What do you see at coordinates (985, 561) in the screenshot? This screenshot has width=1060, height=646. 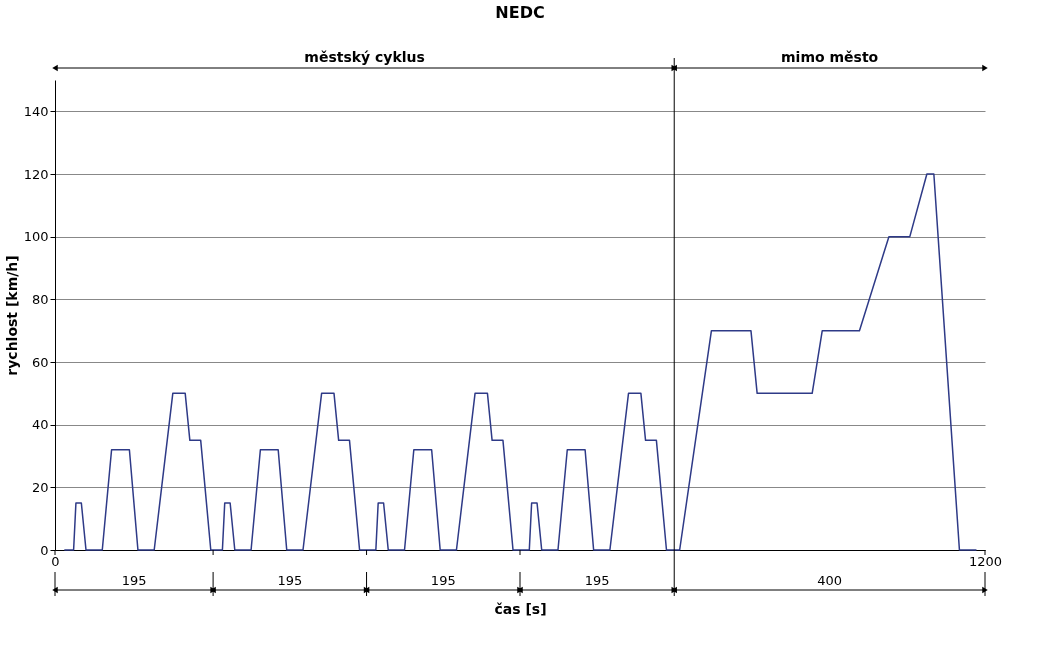 I see `x-tick-label: 1200` at bounding box center [985, 561].